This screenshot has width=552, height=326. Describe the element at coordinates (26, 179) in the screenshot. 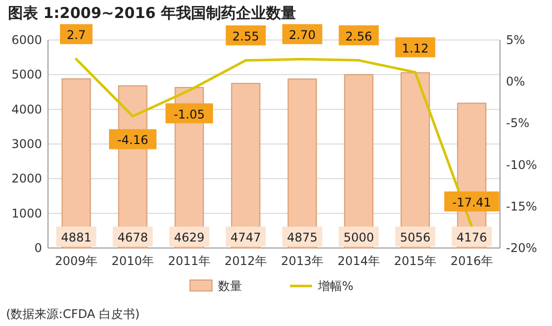

I see `y-tick-label: 2000` at that location.